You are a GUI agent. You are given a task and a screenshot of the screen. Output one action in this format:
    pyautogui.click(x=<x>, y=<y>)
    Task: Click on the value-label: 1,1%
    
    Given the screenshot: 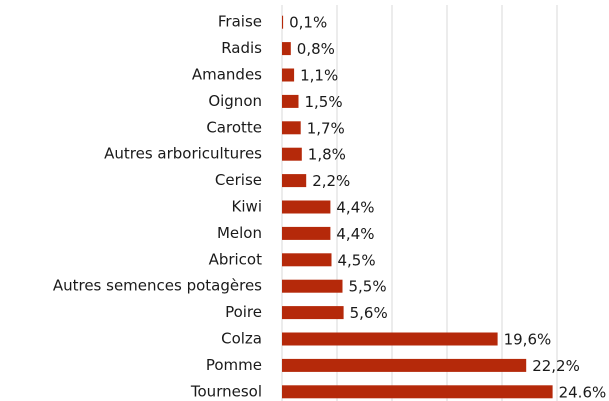 What is the action you would take?
    pyautogui.click(x=319, y=76)
    